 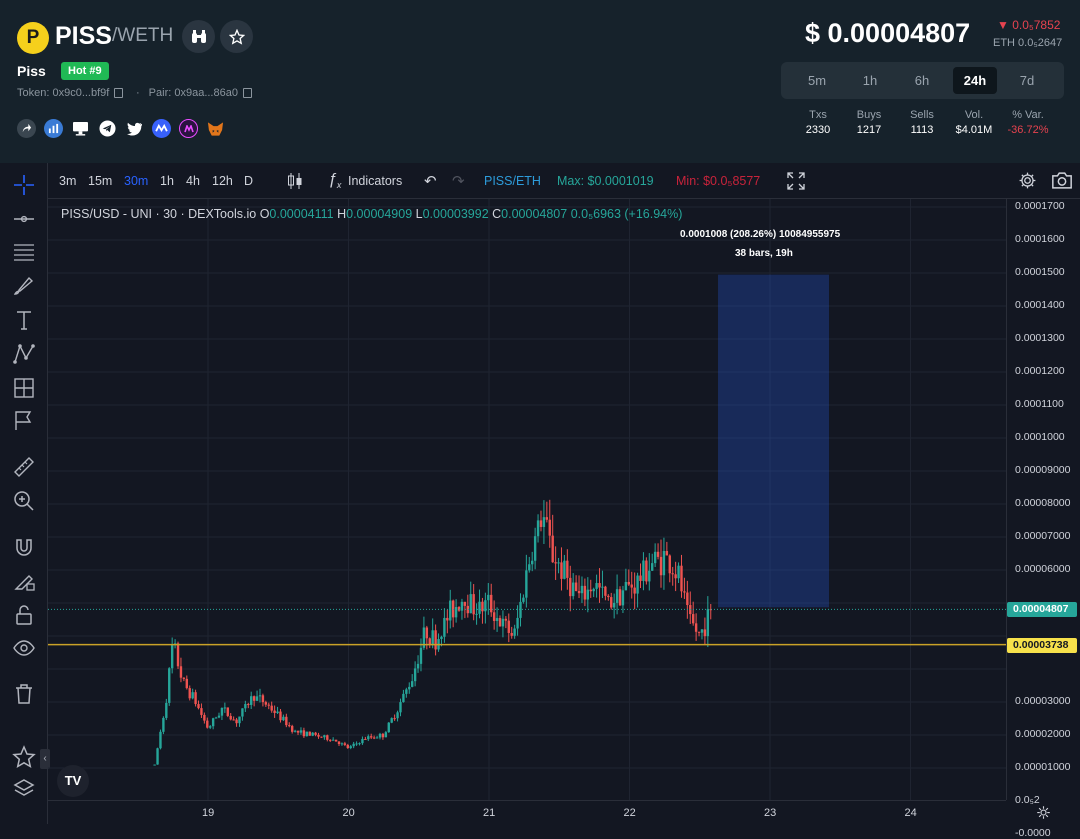 I want to click on twitter-icon, so click(x=134, y=128).